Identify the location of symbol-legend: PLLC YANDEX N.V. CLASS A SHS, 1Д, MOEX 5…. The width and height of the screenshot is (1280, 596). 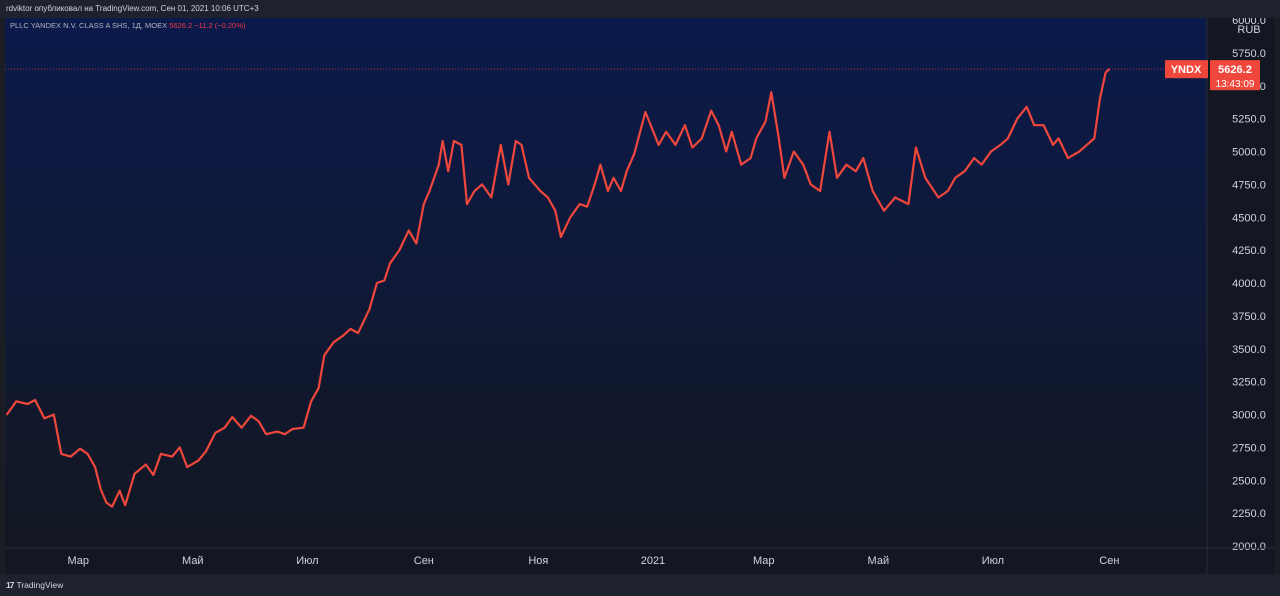
(127, 25).